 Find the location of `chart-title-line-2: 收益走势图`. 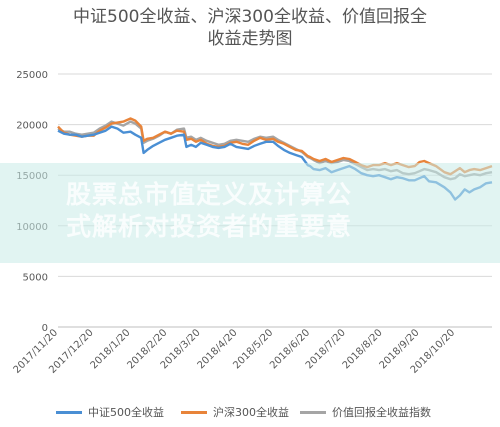

chart-title-line-2: 收益走势图 is located at coordinates (250, 39).